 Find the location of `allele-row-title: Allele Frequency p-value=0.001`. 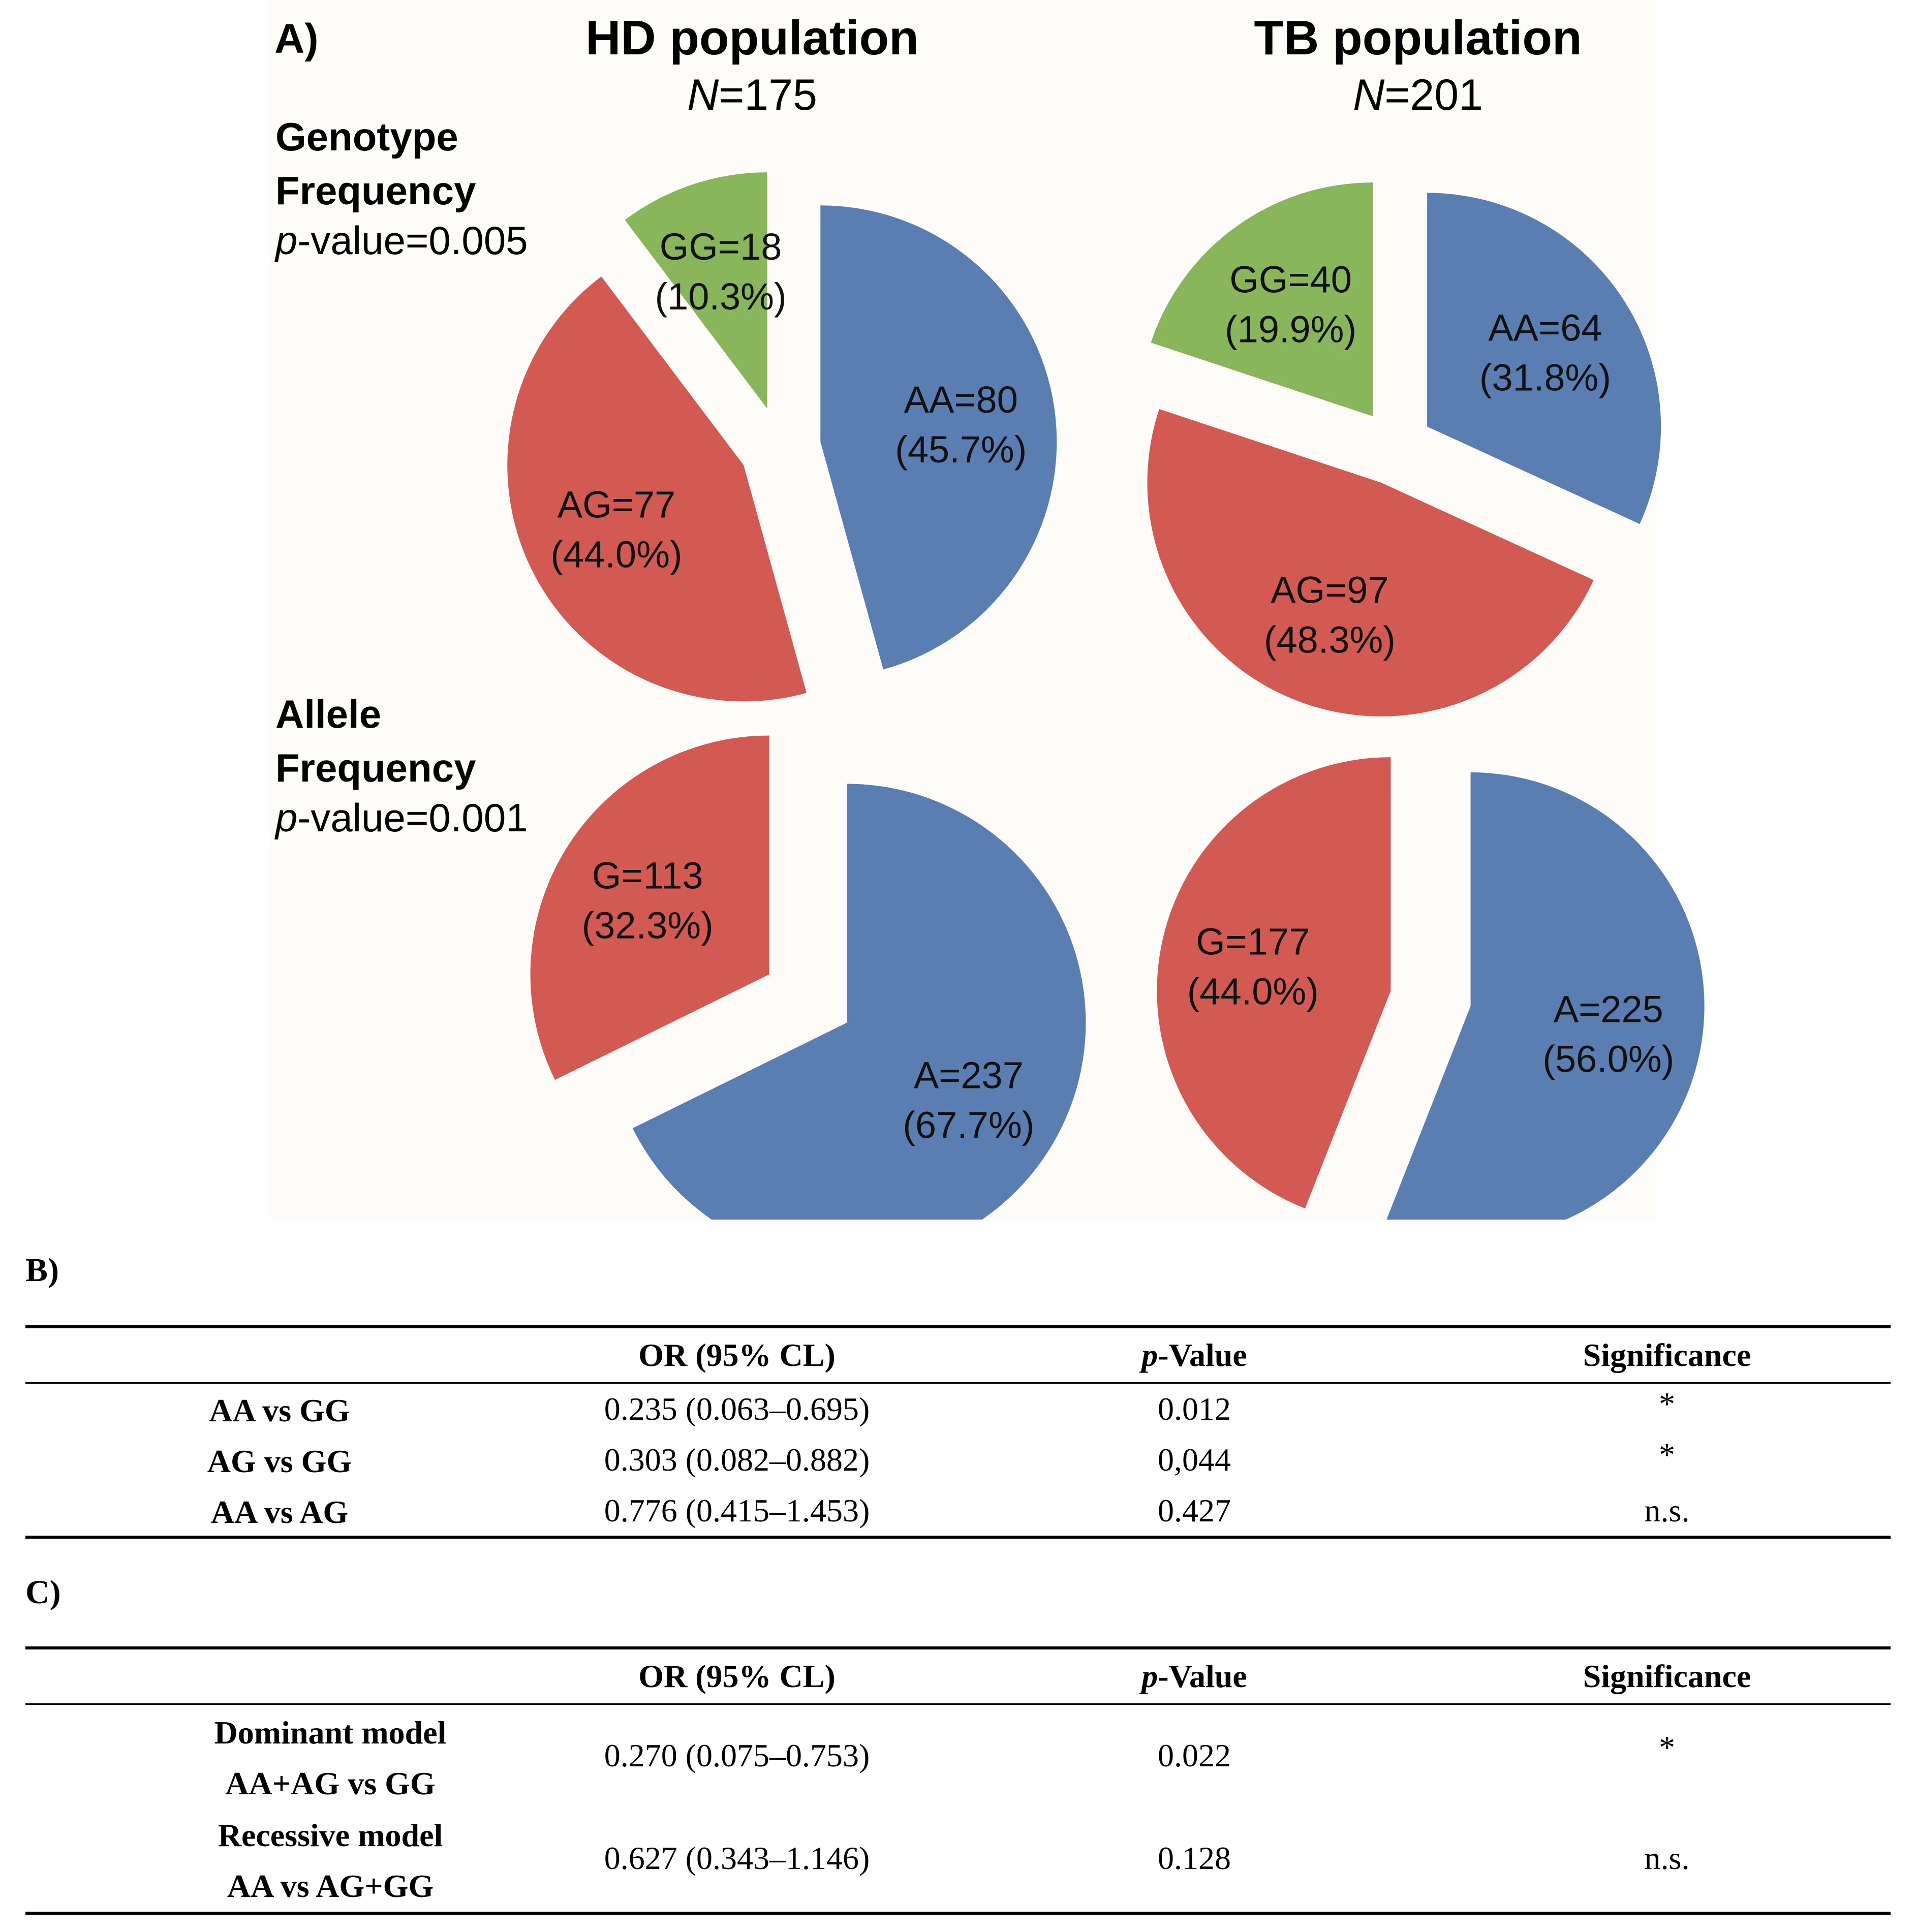

allele-row-title: Allele Frequency p-value=0.001 is located at coordinates (401, 764).